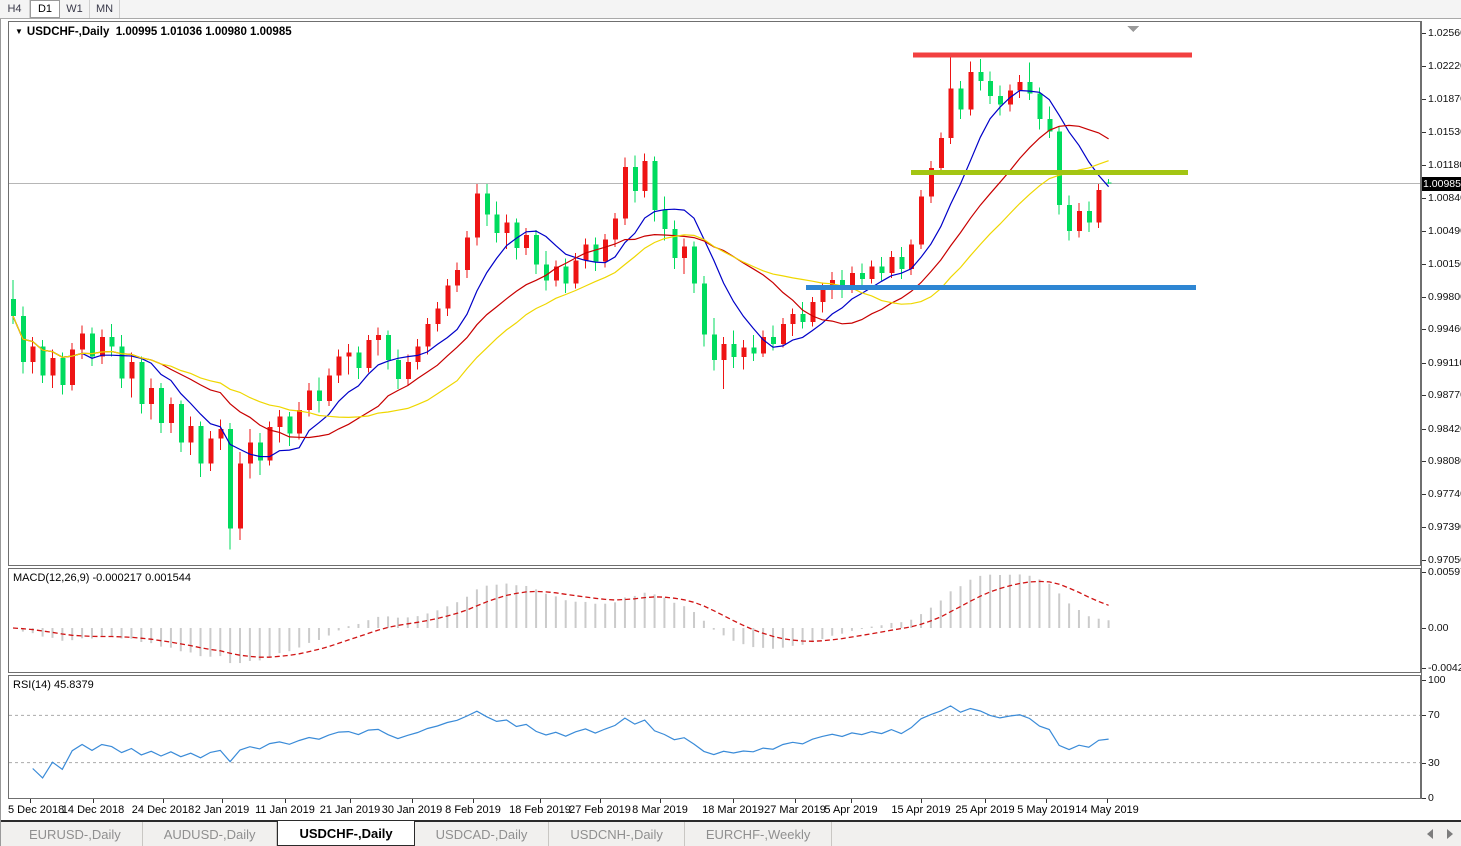 Image resolution: width=1461 pixels, height=846 pixels. What do you see at coordinates (102, 578) in the screenshot?
I see `macd-label: MACD(12,26,9) -0.000217 0.001544` at bounding box center [102, 578].